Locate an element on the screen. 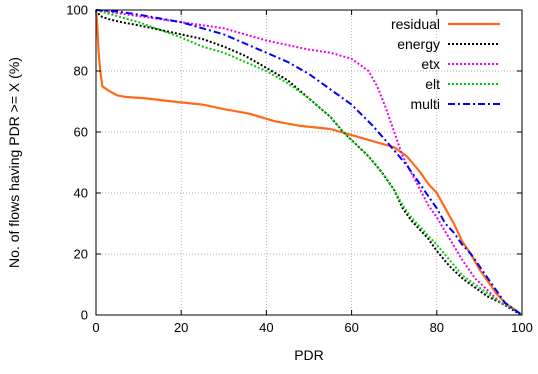 This screenshot has height=374, width=538. legend: residual energy etx elt multi is located at coordinates (445, 64).